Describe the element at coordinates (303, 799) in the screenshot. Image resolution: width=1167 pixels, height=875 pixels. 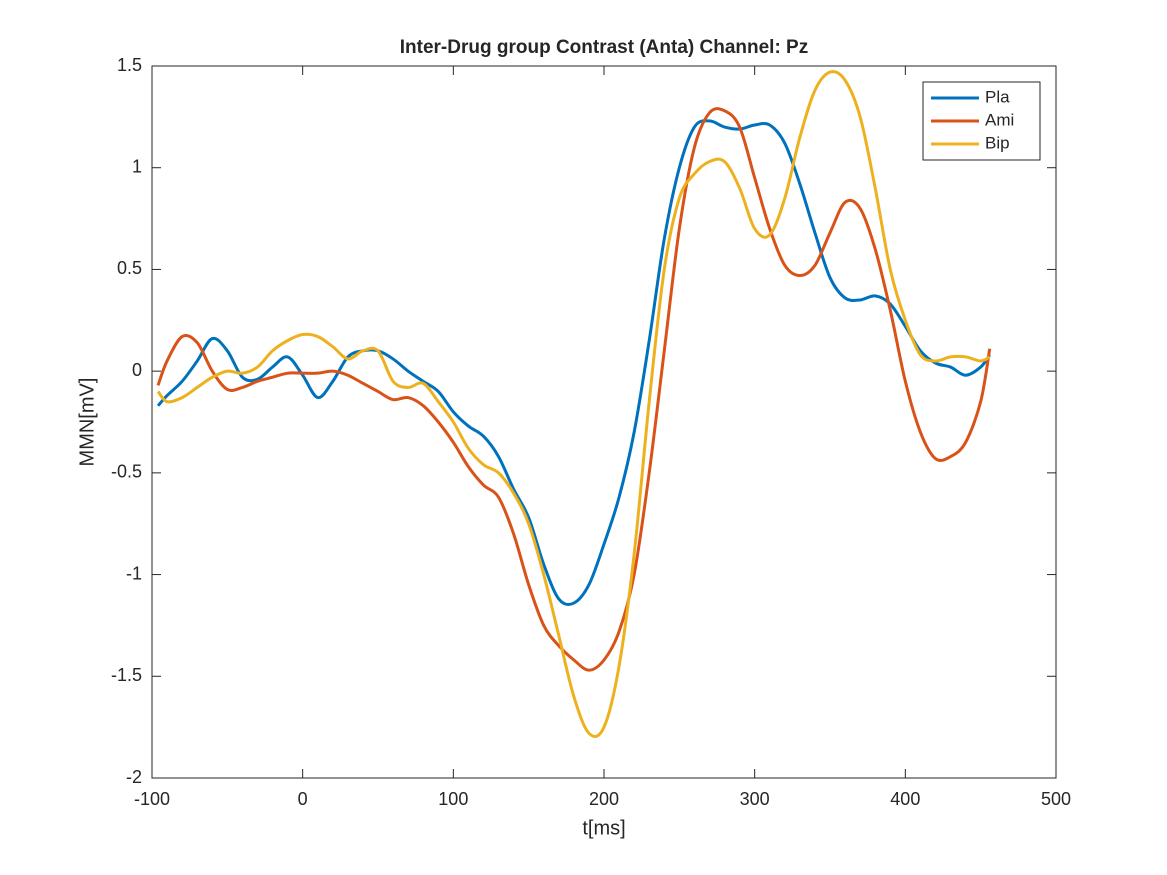
I see `x-tick-label: 0` at that location.